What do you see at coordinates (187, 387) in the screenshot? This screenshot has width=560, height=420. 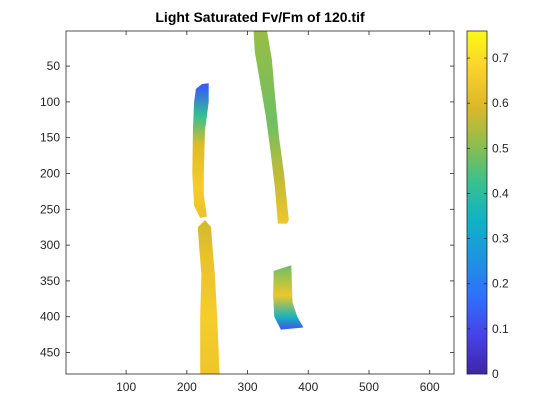 I see `x-tick-label: 200` at bounding box center [187, 387].